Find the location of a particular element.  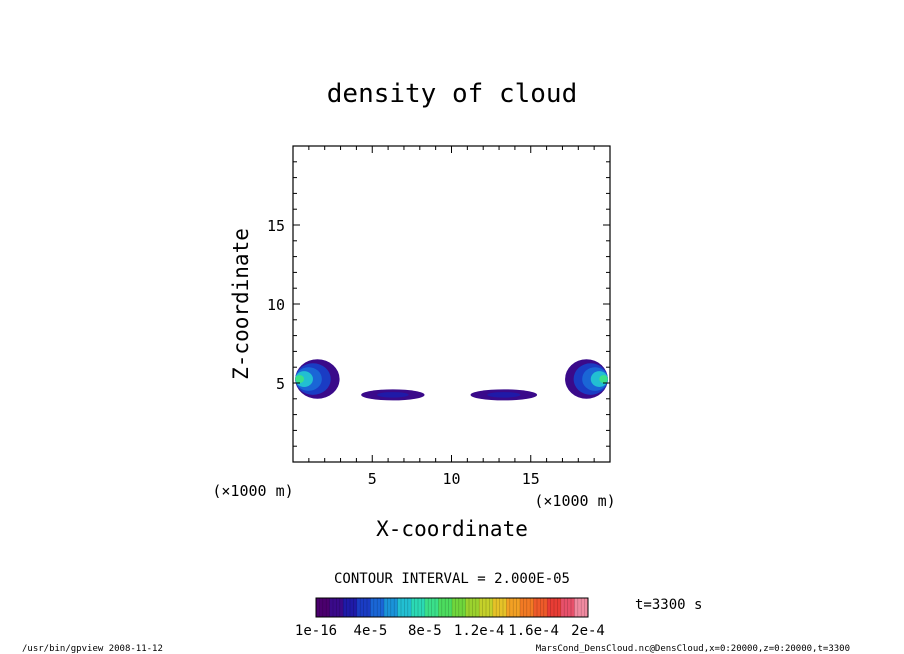

y-tick-label: 15 is located at coordinates (276, 226).